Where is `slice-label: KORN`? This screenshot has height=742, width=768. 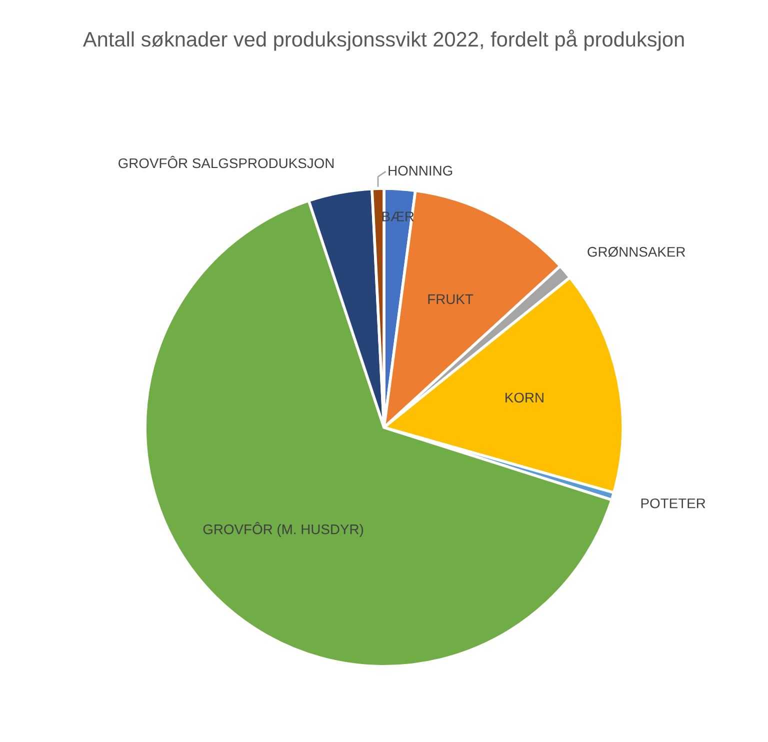
slice-label: KORN is located at coordinates (525, 397).